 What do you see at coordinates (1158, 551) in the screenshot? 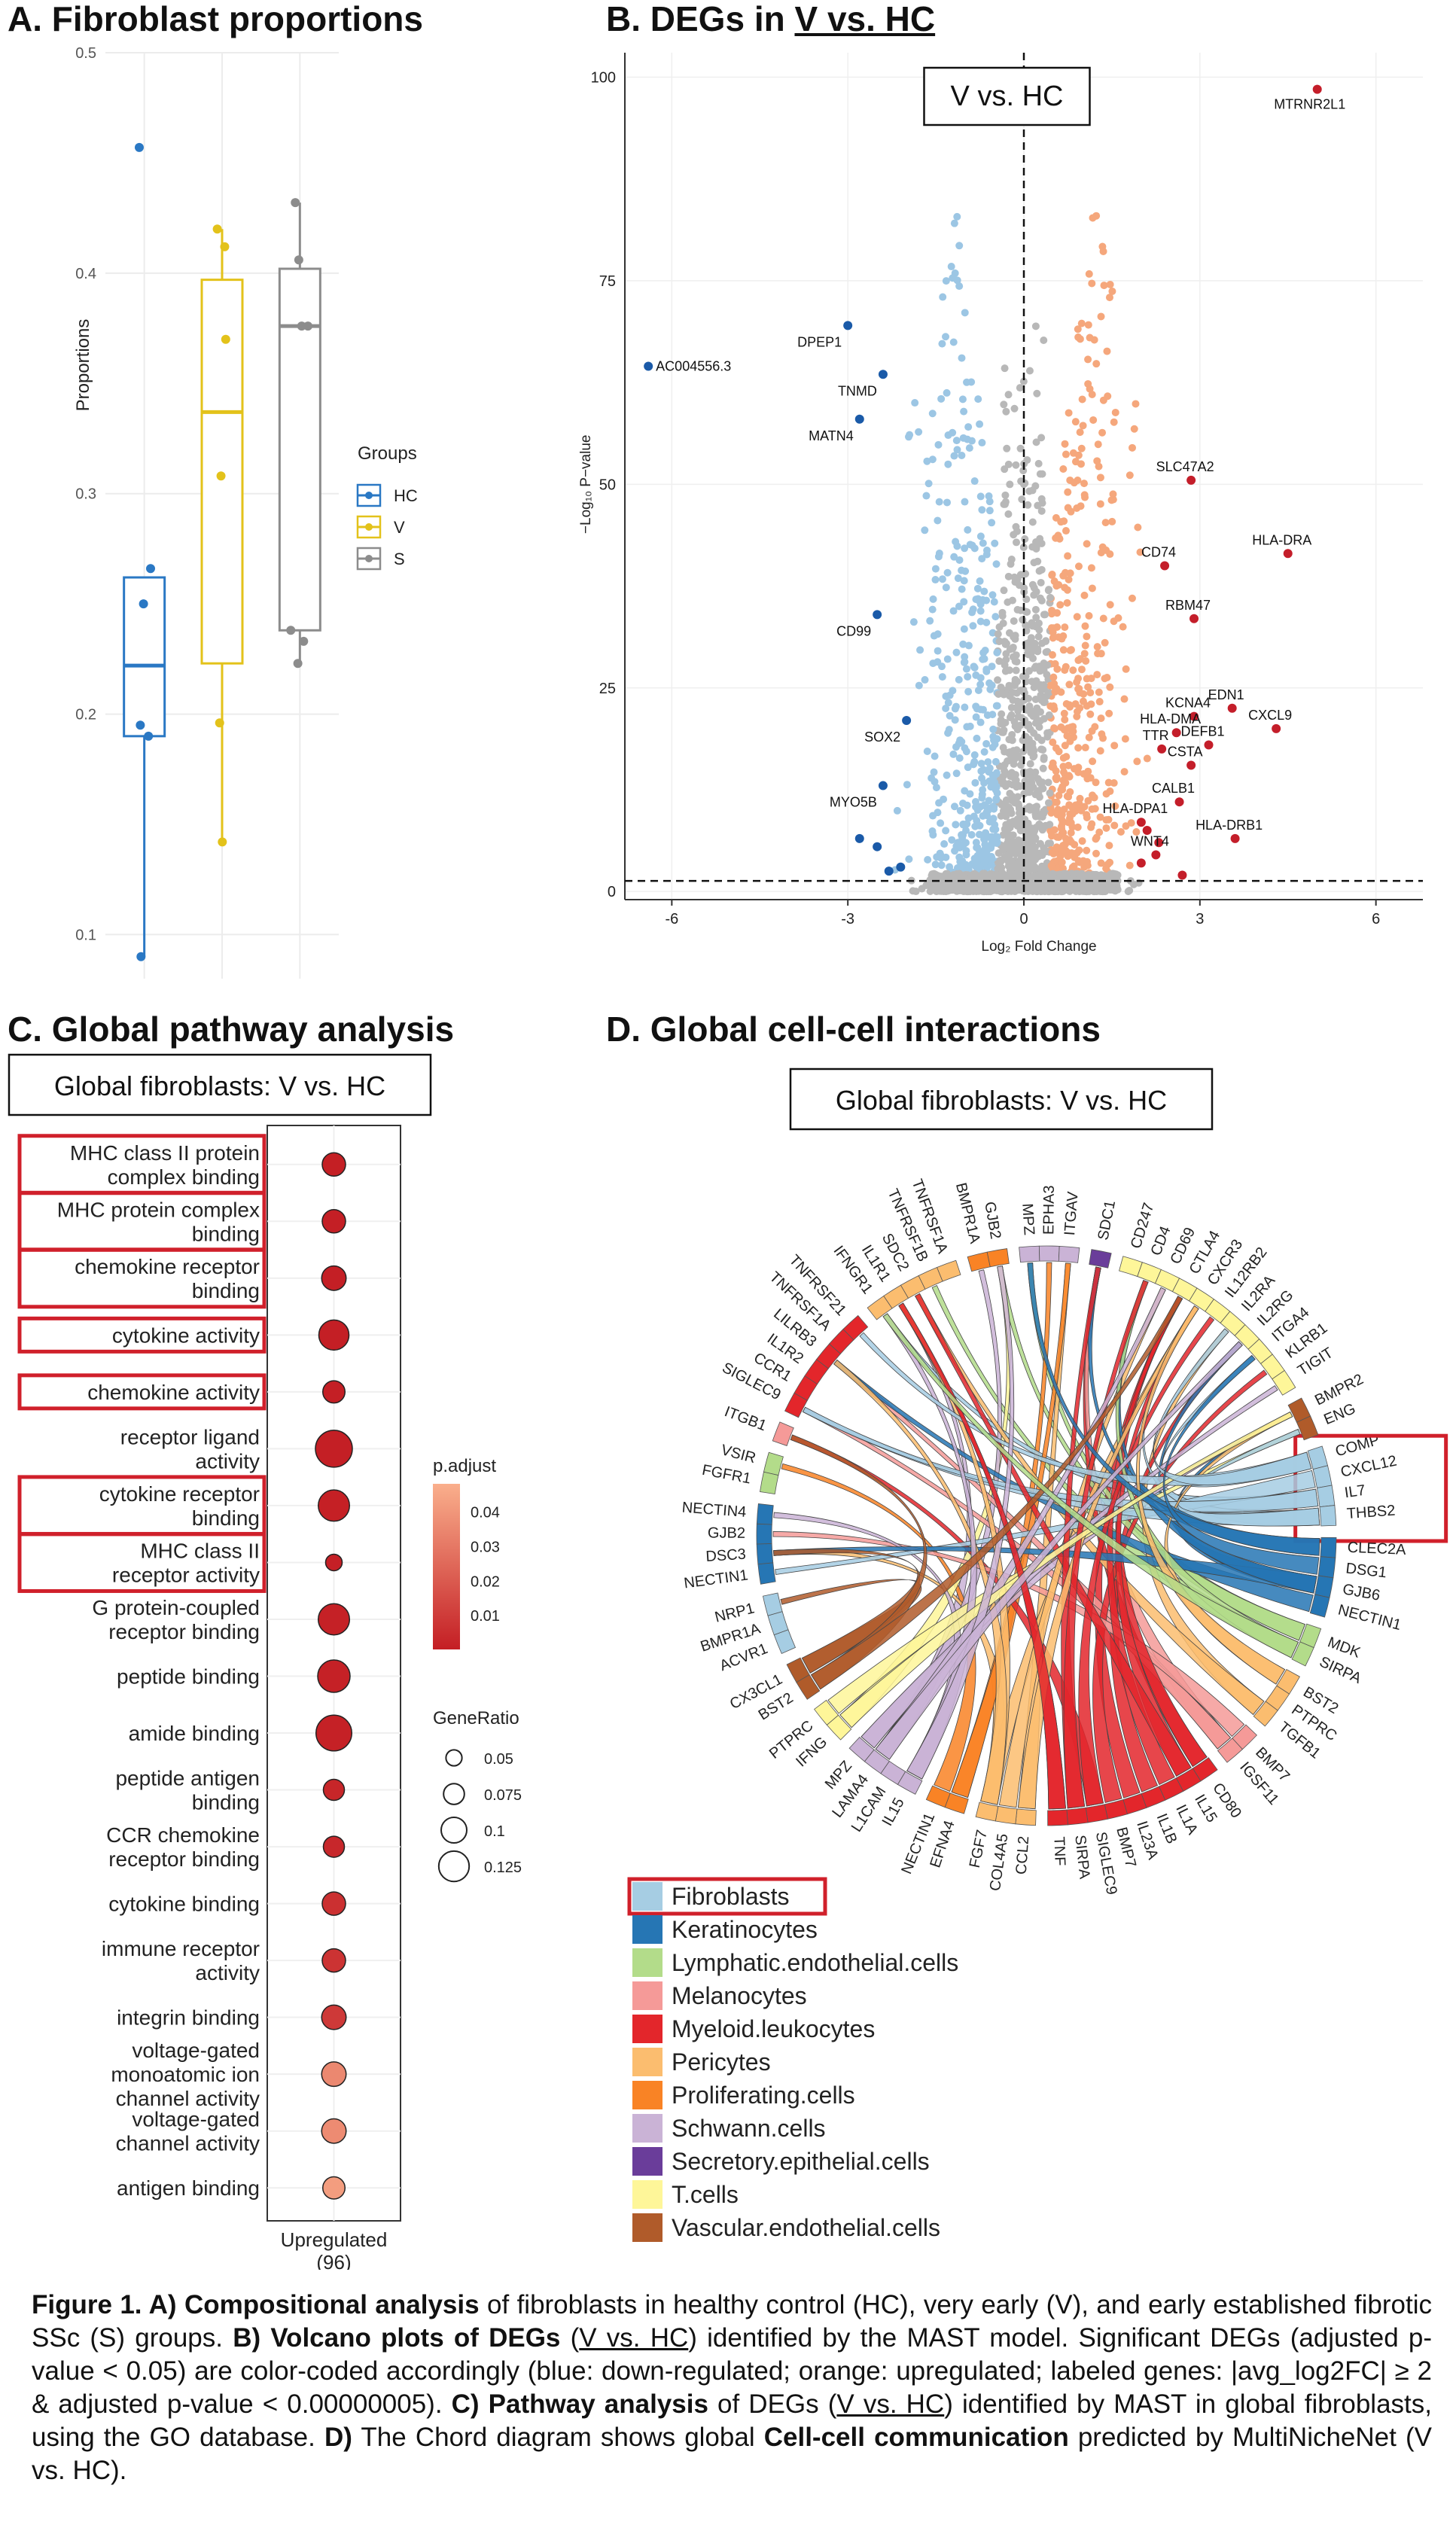
I see `gene-label: CD74` at bounding box center [1158, 551].